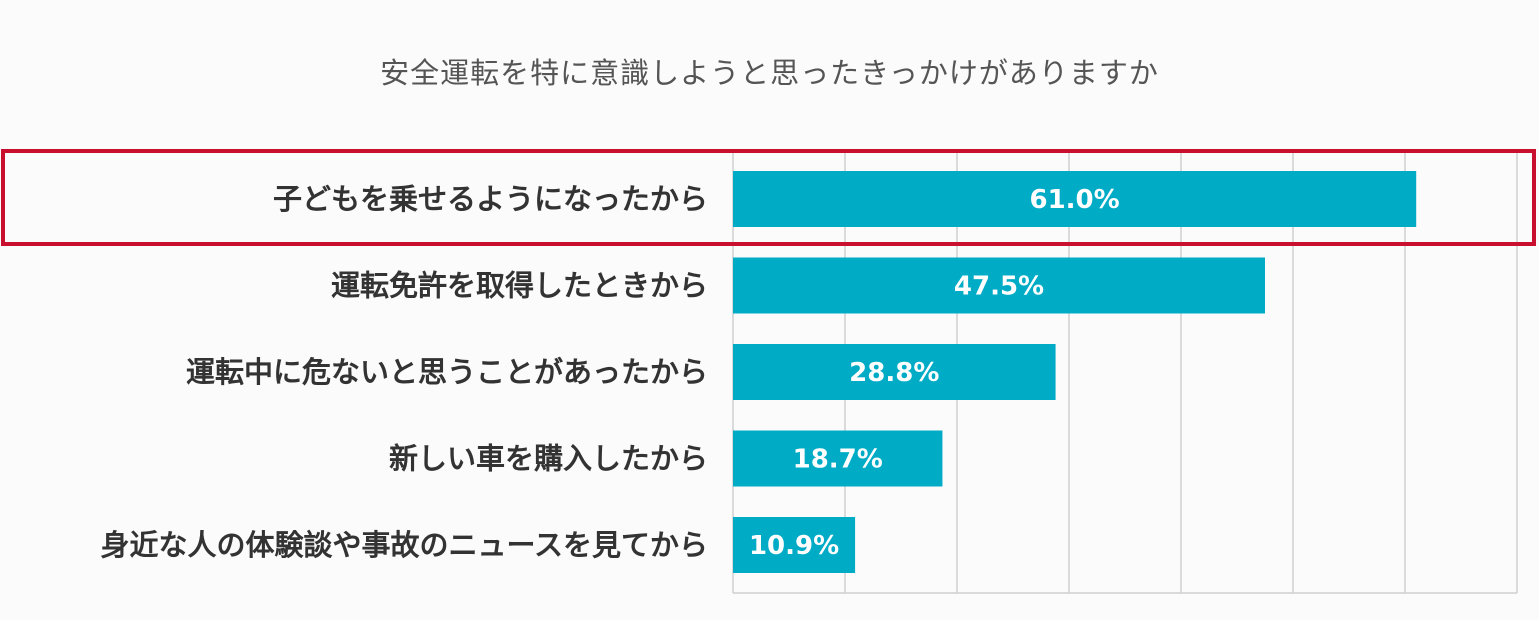 Image resolution: width=1539 pixels, height=620 pixels. I want to click on category-label: 新しい車を購入したから, so click(548, 459).